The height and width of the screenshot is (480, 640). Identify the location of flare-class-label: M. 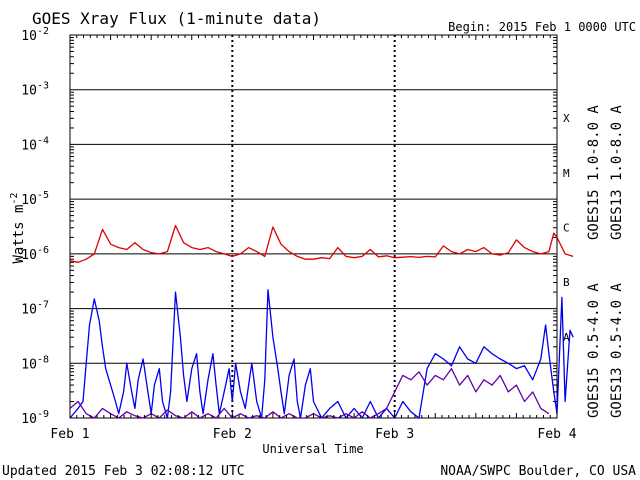
(566, 173).